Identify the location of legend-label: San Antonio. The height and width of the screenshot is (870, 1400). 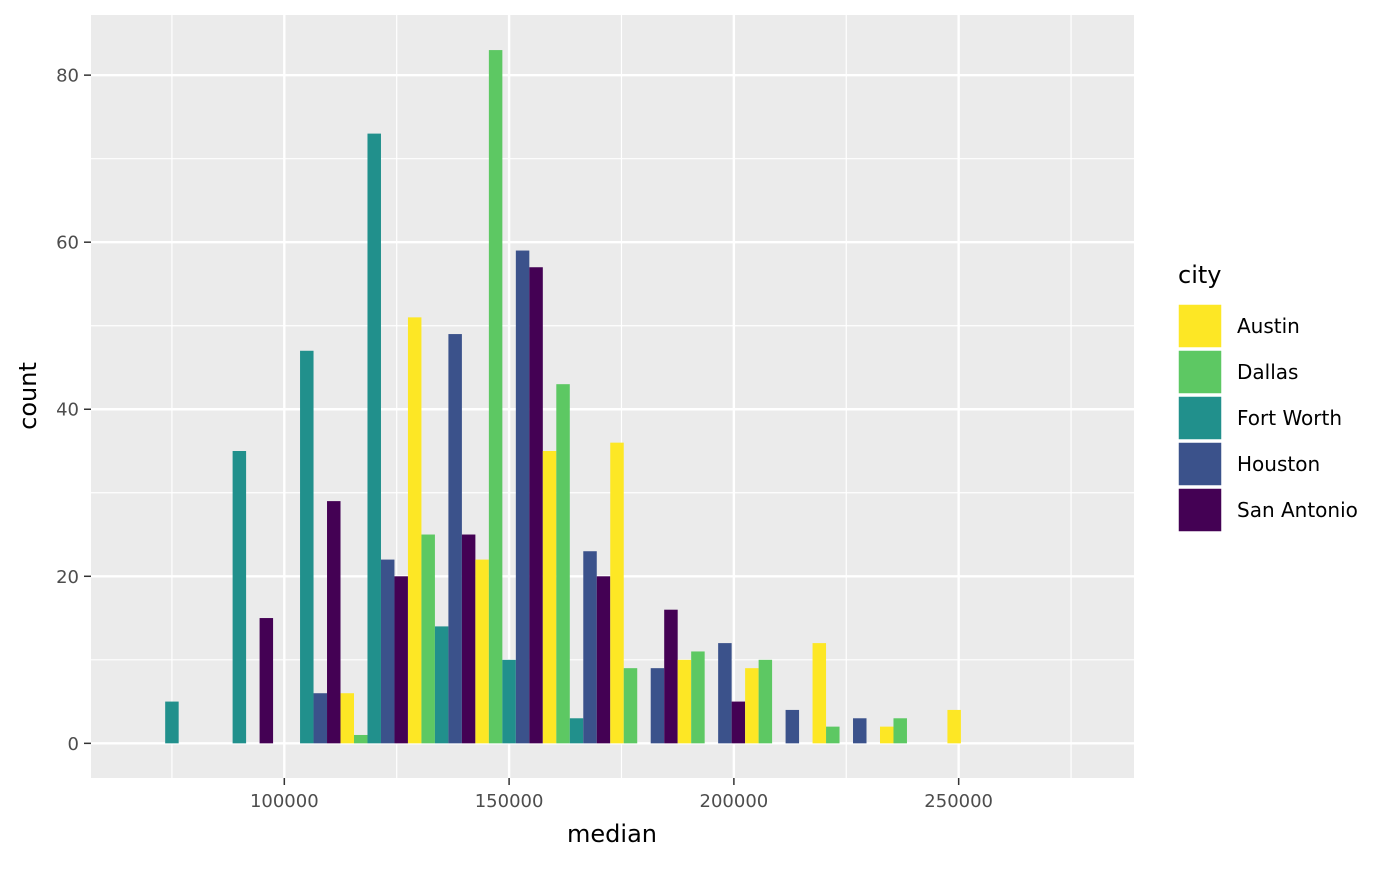
(1297, 510).